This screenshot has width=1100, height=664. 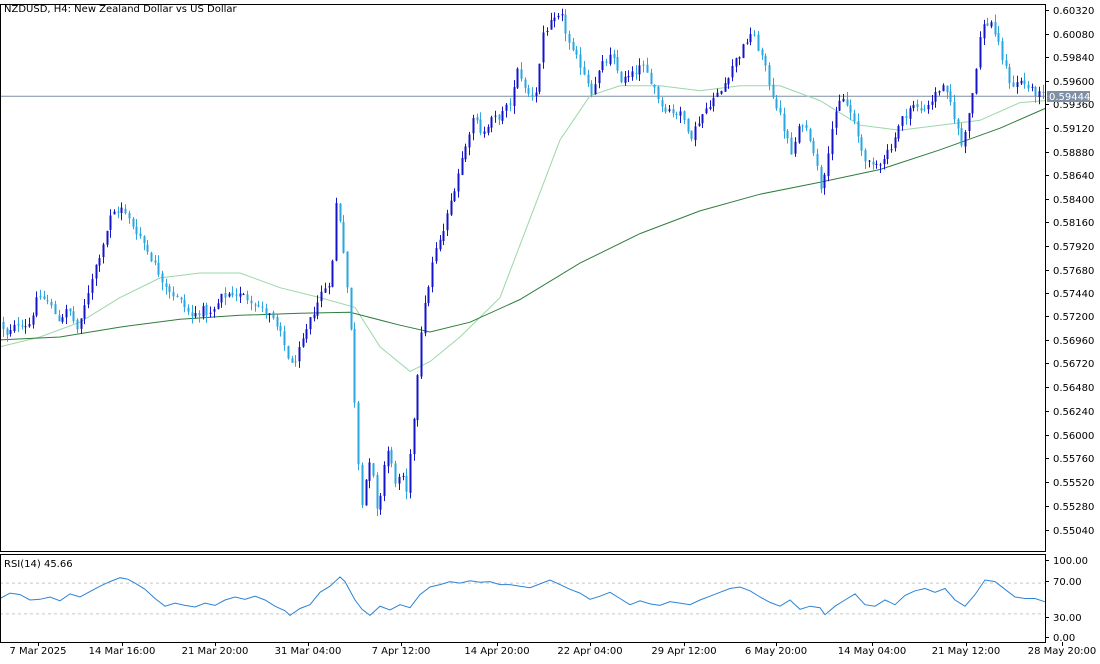 I want to click on price-tick-label: 0.55760, so click(x=1073, y=459).